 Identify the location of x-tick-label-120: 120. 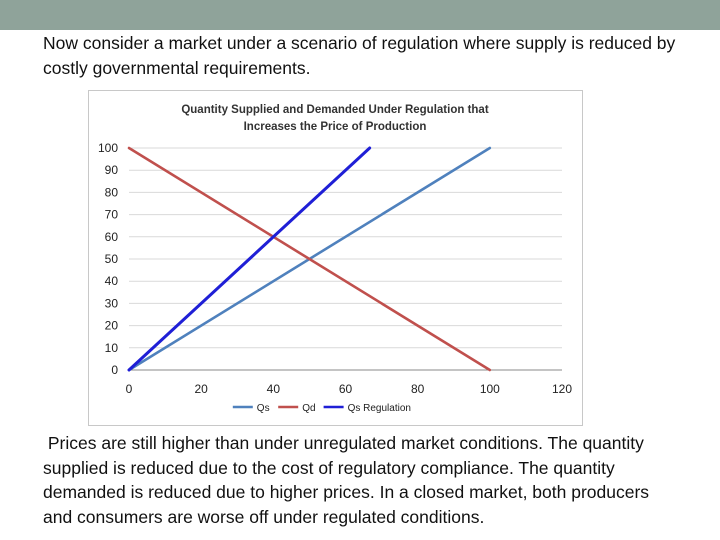
(562, 389).